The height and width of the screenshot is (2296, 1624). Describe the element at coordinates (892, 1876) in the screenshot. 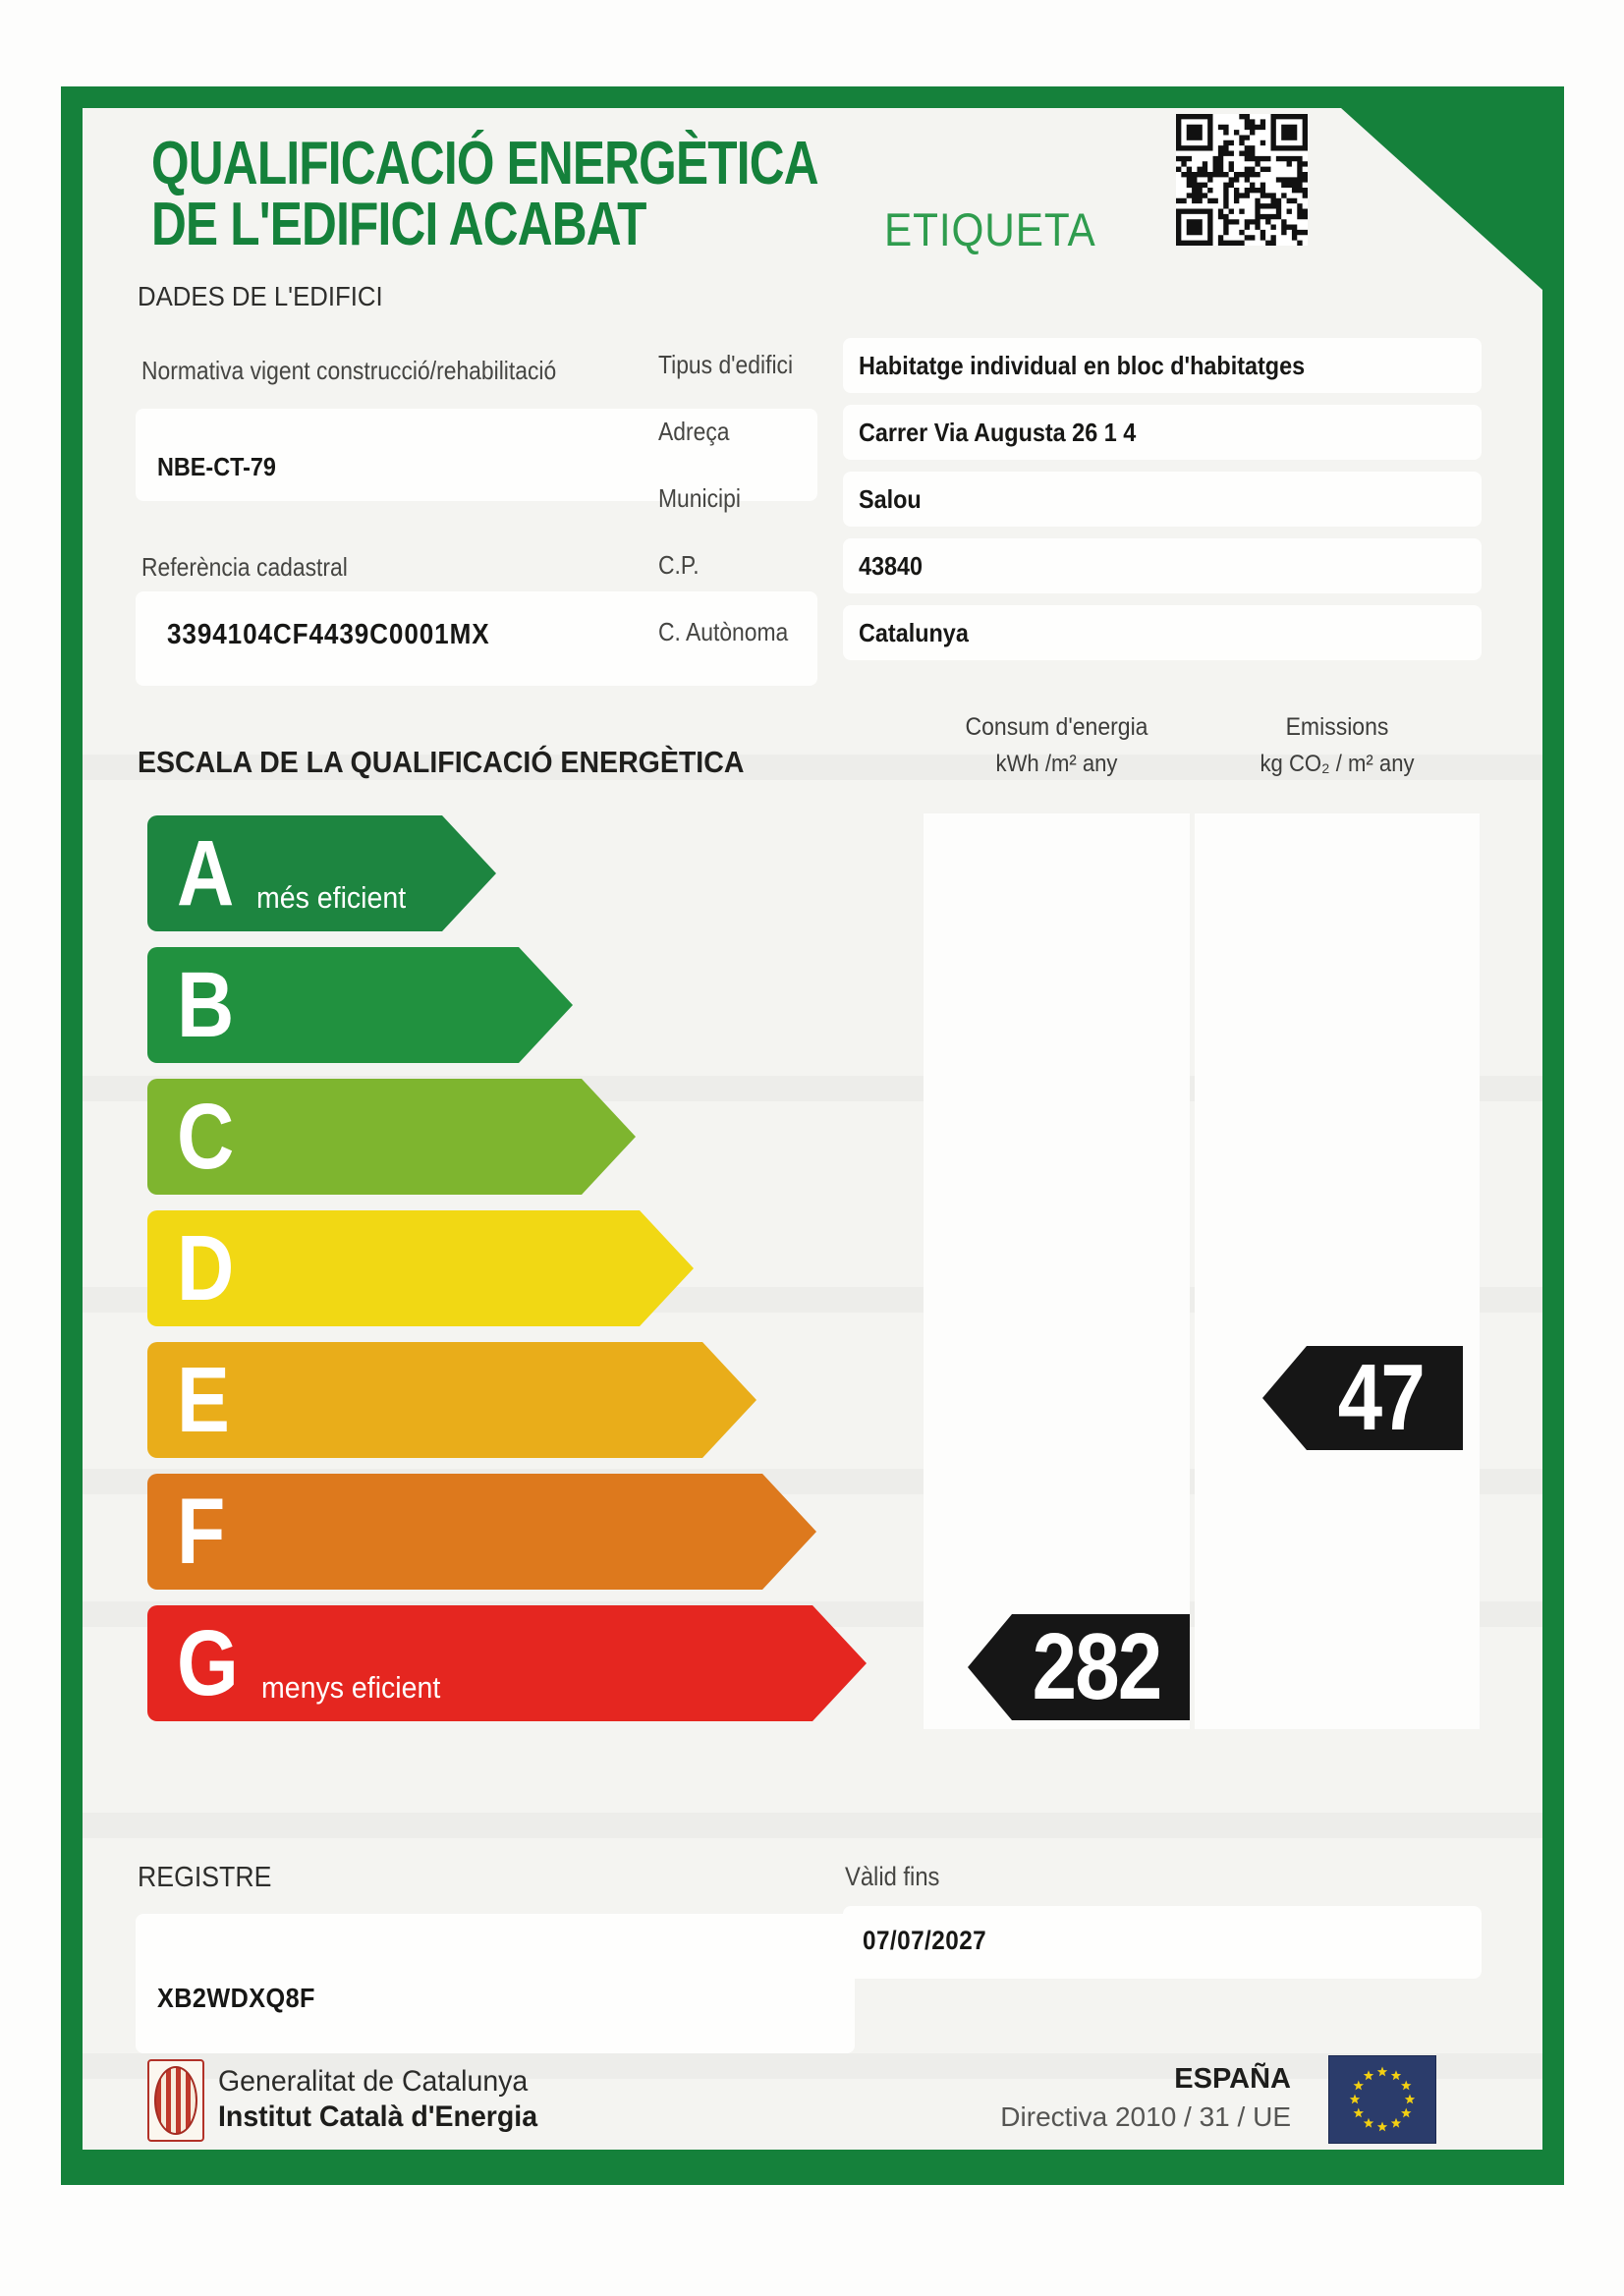

I see `valid-until-label: Vàlid fins` at that location.